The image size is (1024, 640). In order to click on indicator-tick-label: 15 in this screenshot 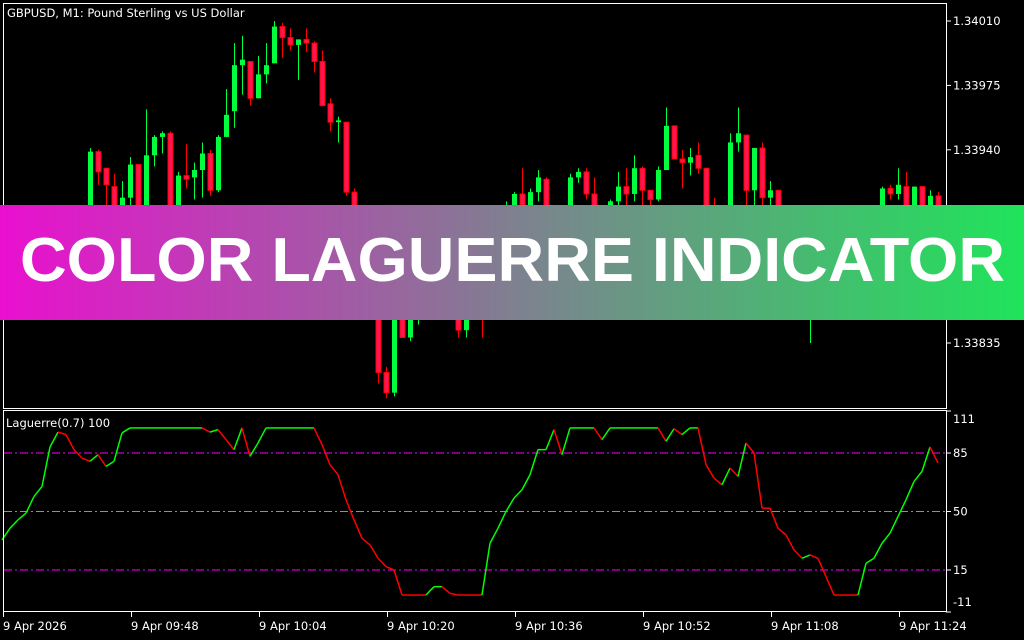, I will do `click(960, 570)`.